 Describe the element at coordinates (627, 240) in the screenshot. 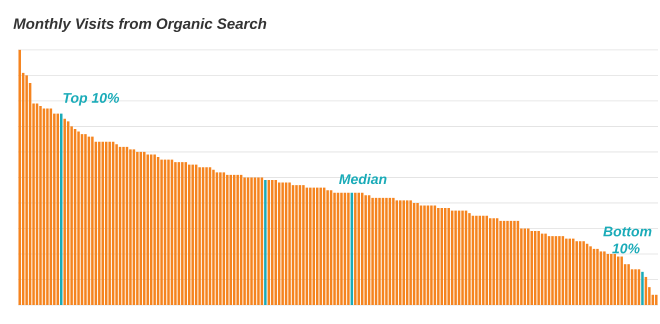

I see `annotation: Bottom 10%` at that location.